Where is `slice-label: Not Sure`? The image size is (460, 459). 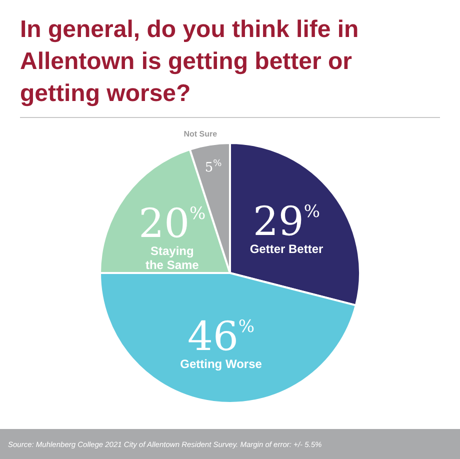
slice-label: Not Sure is located at coordinates (201, 134).